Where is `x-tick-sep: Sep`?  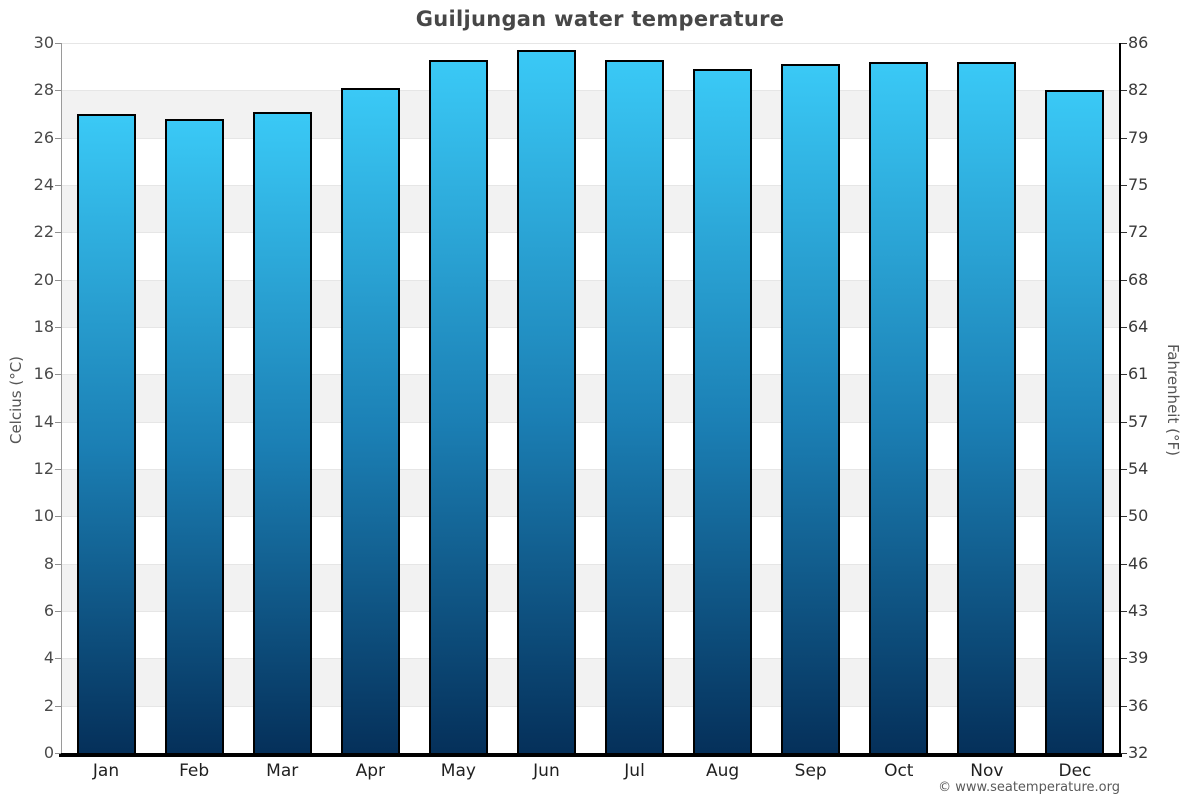
x-tick-sep: Sep is located at coordinates (810, 771).